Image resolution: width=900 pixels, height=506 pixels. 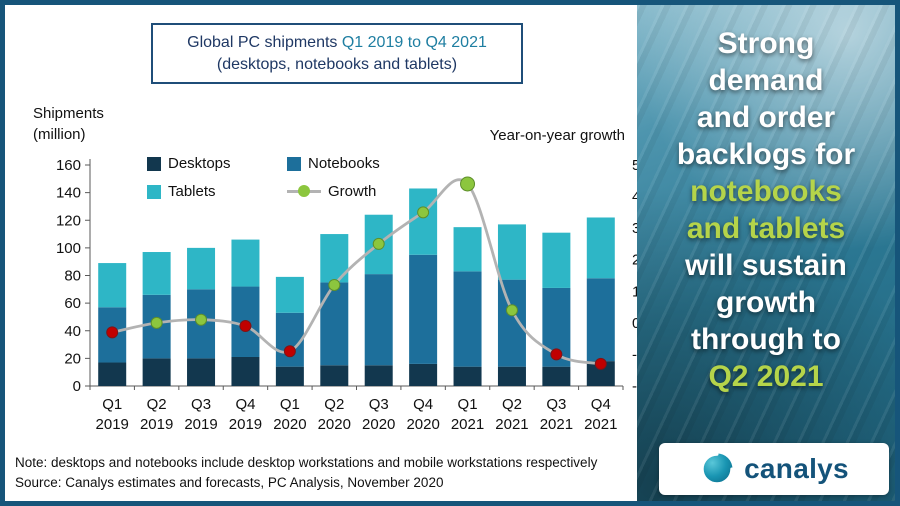 What do you see at coordinates (68, 193) in the screenshot?
I see `y-tick-label: 140` at bounding box center [68, 193].